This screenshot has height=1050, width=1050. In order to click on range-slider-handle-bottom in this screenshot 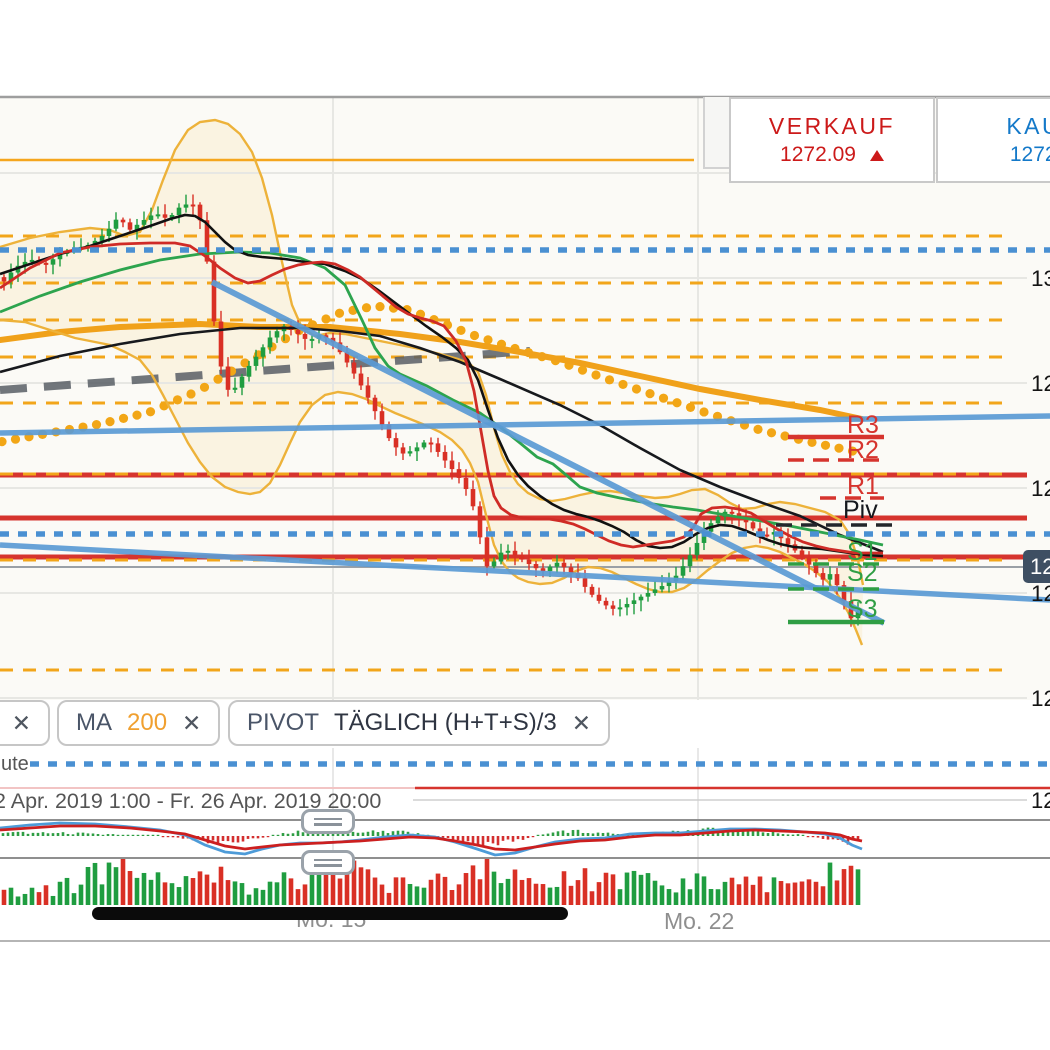, I will do `click(328, 862)`.